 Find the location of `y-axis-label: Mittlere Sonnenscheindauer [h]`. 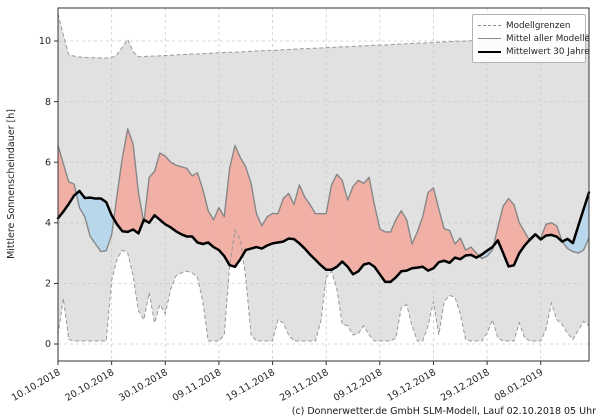

y-axis-label: Mittlere Sonnenscheindauer [h] is located at coordinates (11, 184).